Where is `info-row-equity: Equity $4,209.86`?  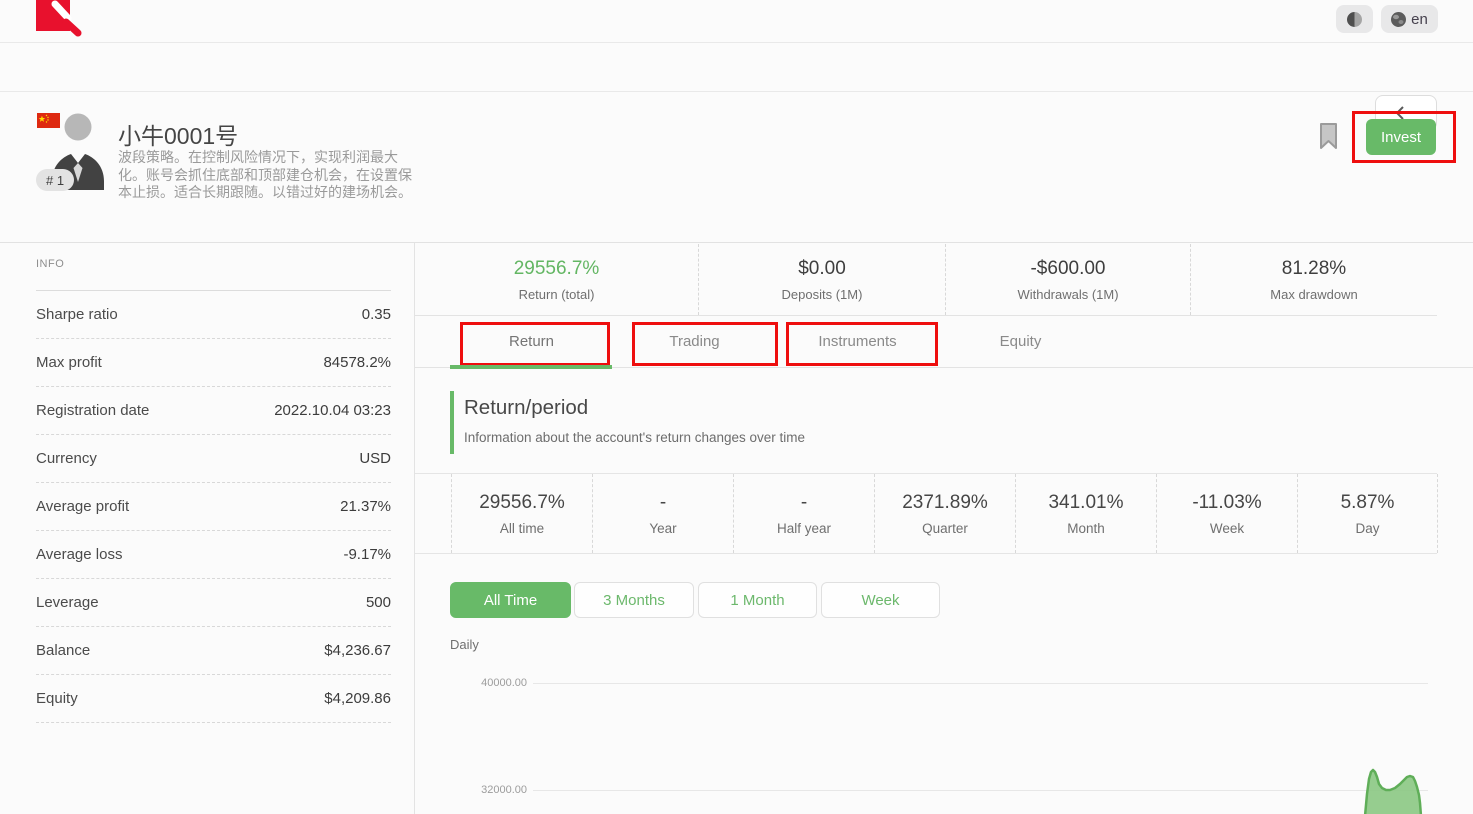
info-row-equity: Equity $4,209.86 is located at coordinates (213, 699).